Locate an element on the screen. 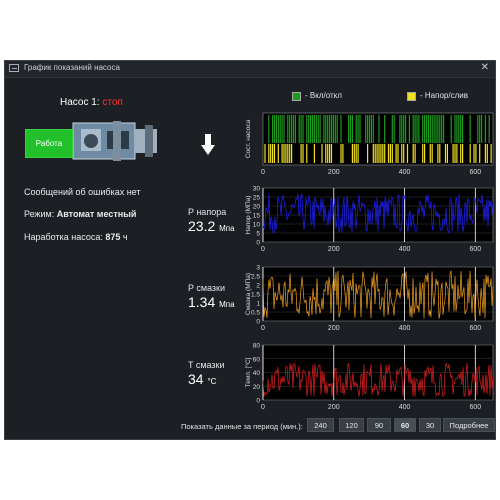 This screenshot has height=500, width=500. window-title: График показаний насоса is located at coordinates (72, 67).